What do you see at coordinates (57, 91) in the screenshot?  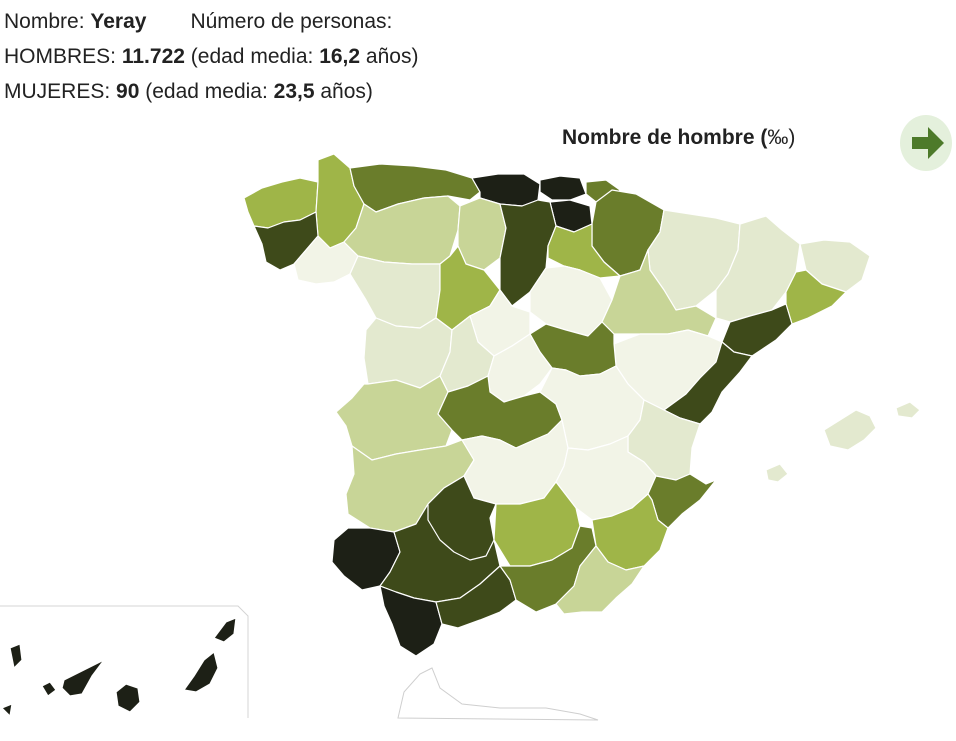 I see `women-label: MUJERES:` at bounding box center [57, 91].